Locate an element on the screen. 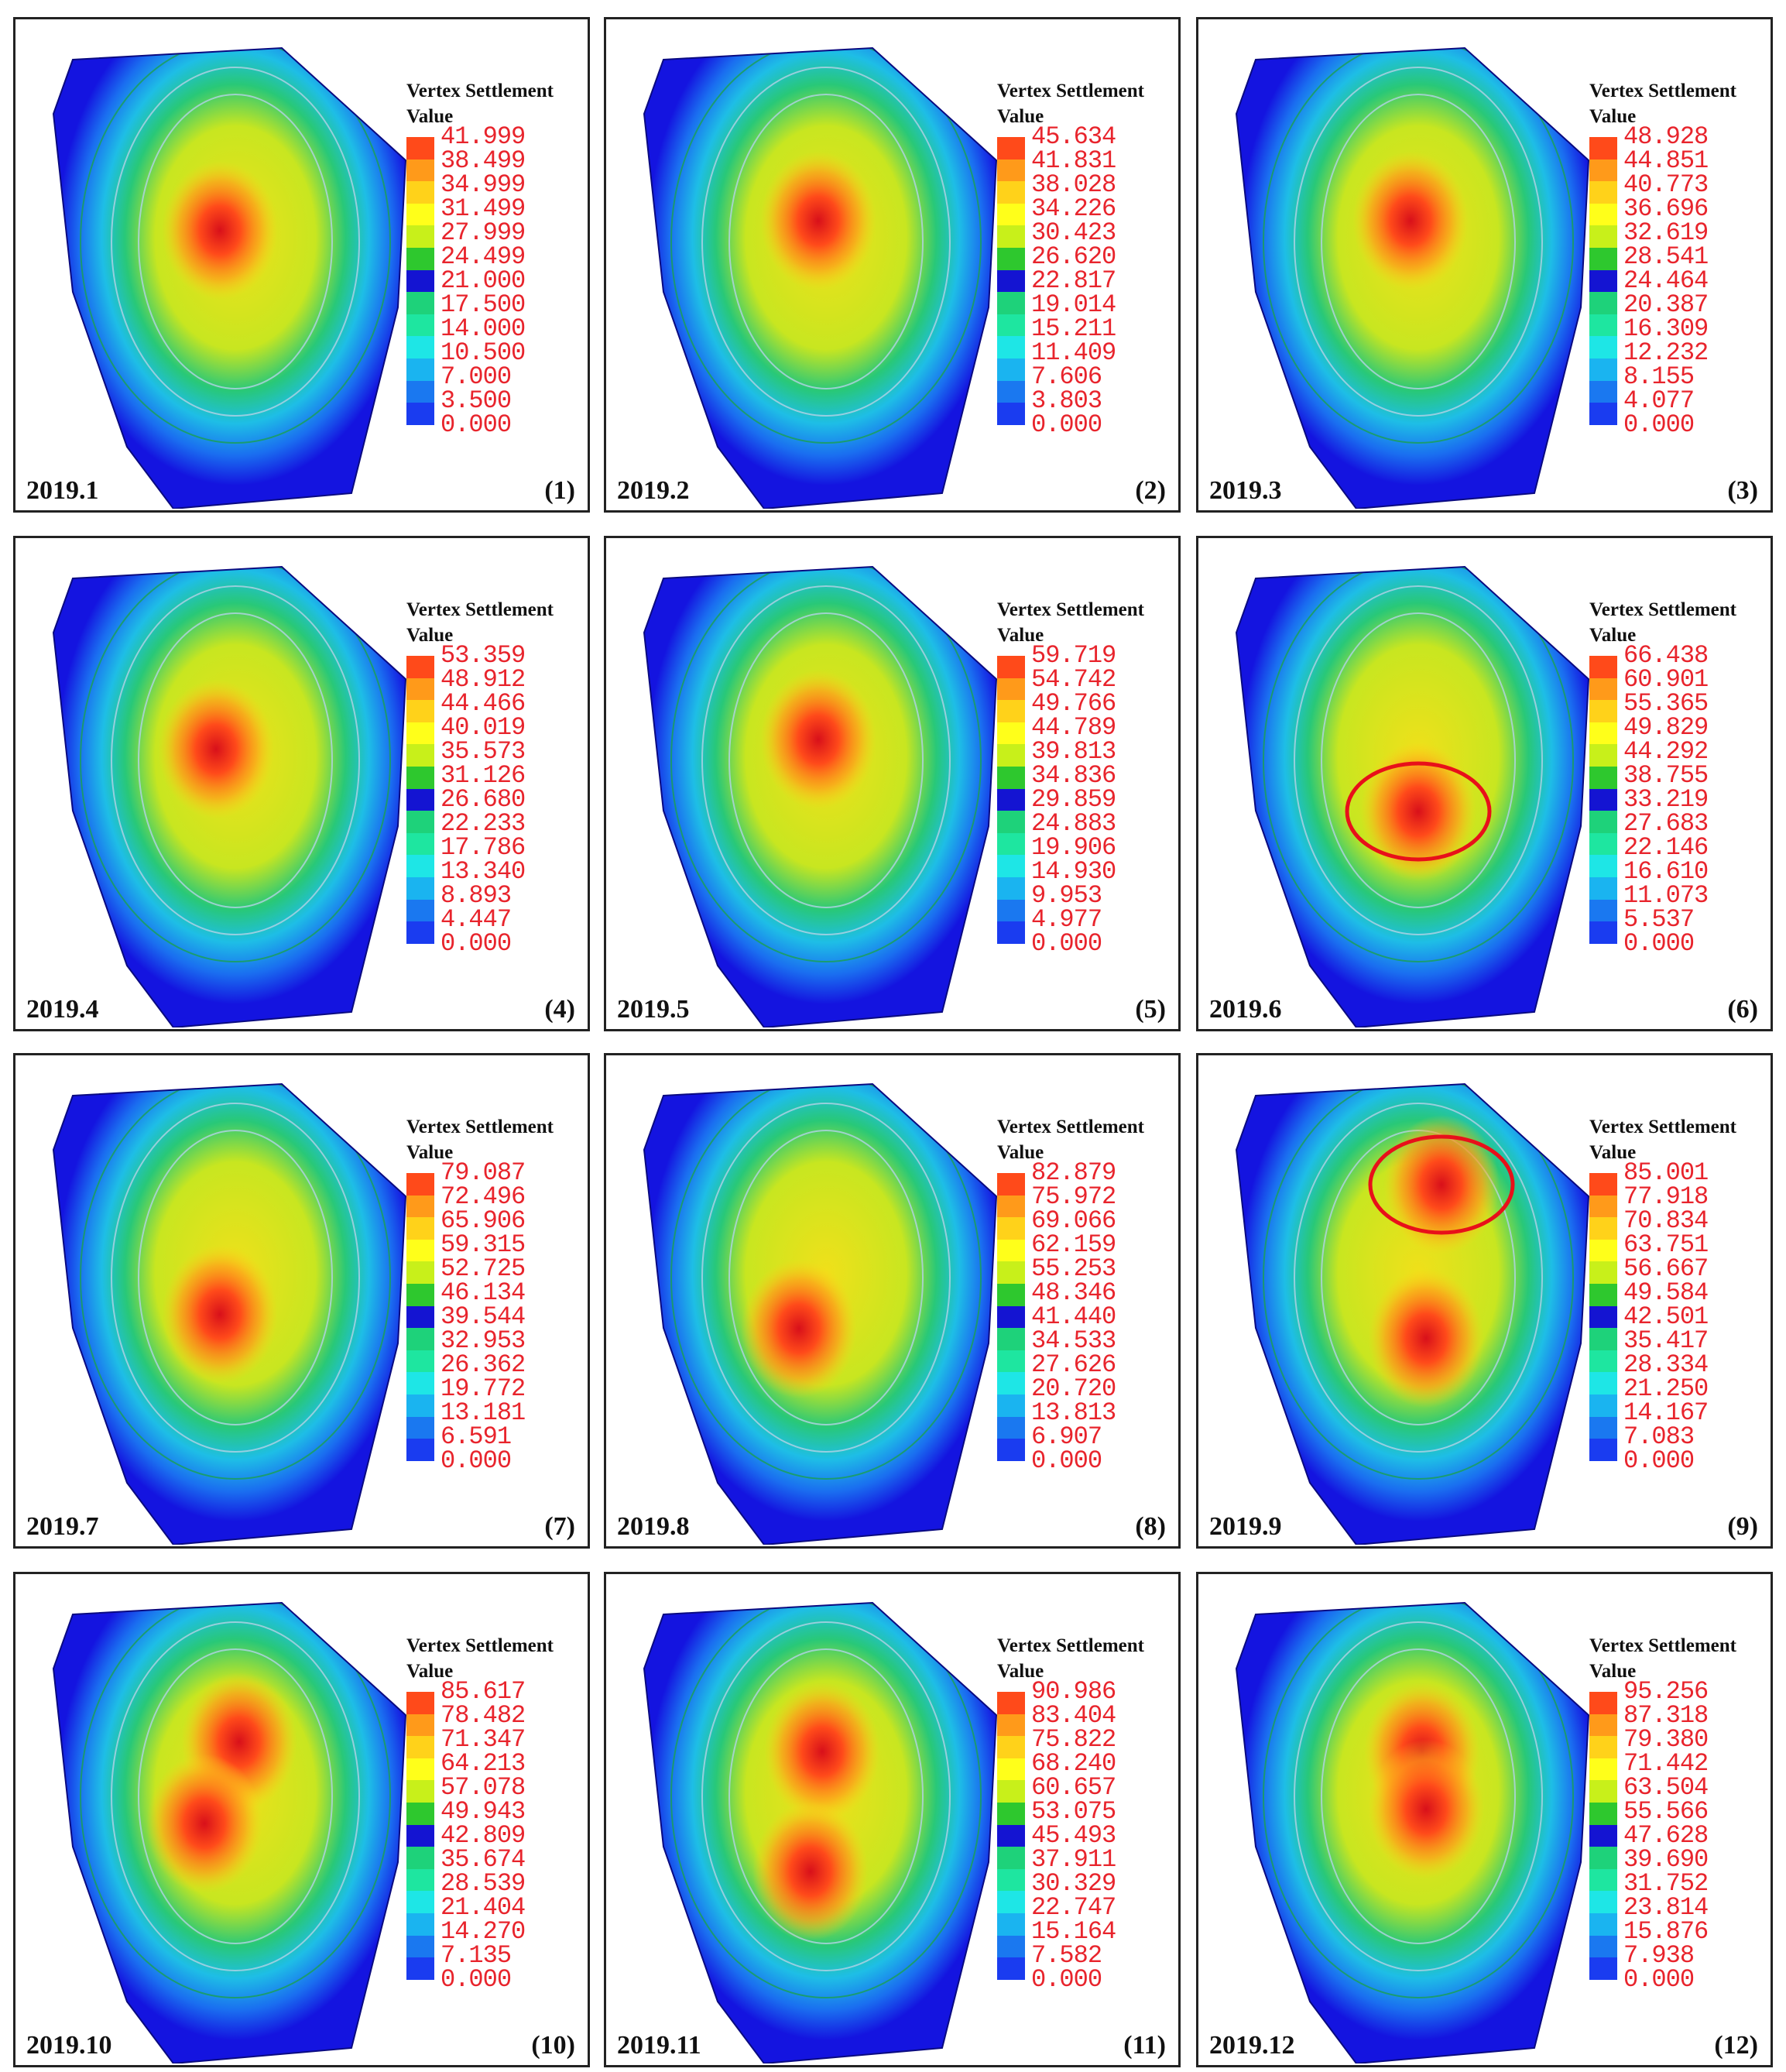 The image size is (1786, 2072). panel-number: (7) is located at coordinates (560, 1526).